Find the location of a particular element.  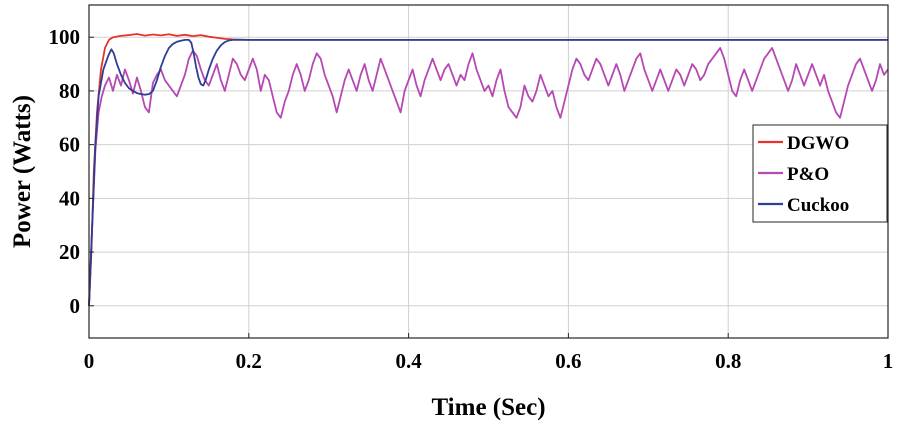

y-tick-label-4: 80 is located at coordinates (69, 91).